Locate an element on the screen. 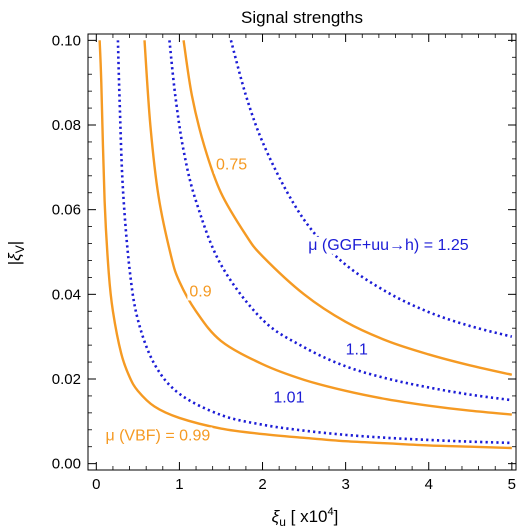 The image size is (520, 532). x-tick-label: 0 is located at coordinates (96, 484).